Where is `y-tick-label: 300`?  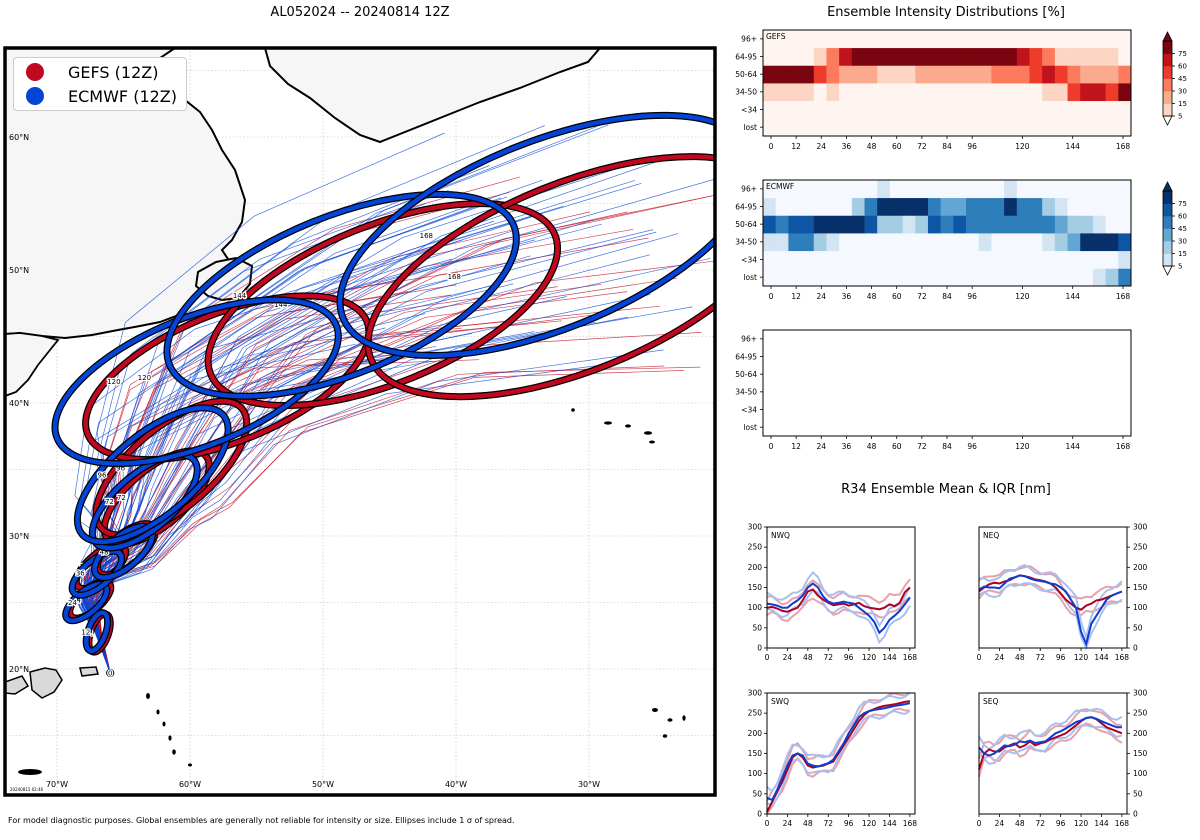
y-tick-label: 300 is located at coordinates (755, 527).